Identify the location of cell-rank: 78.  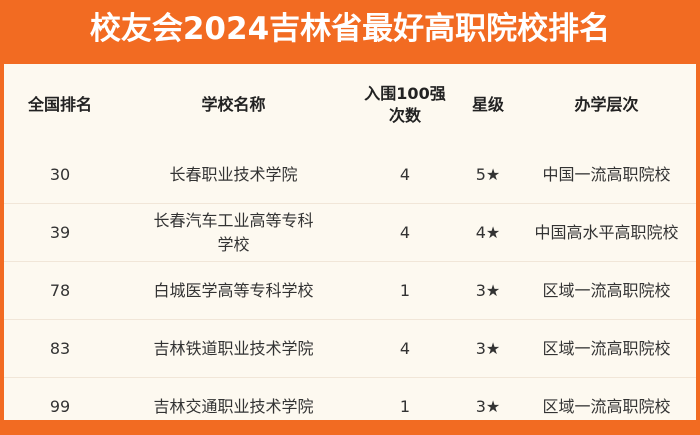
(60, 291).